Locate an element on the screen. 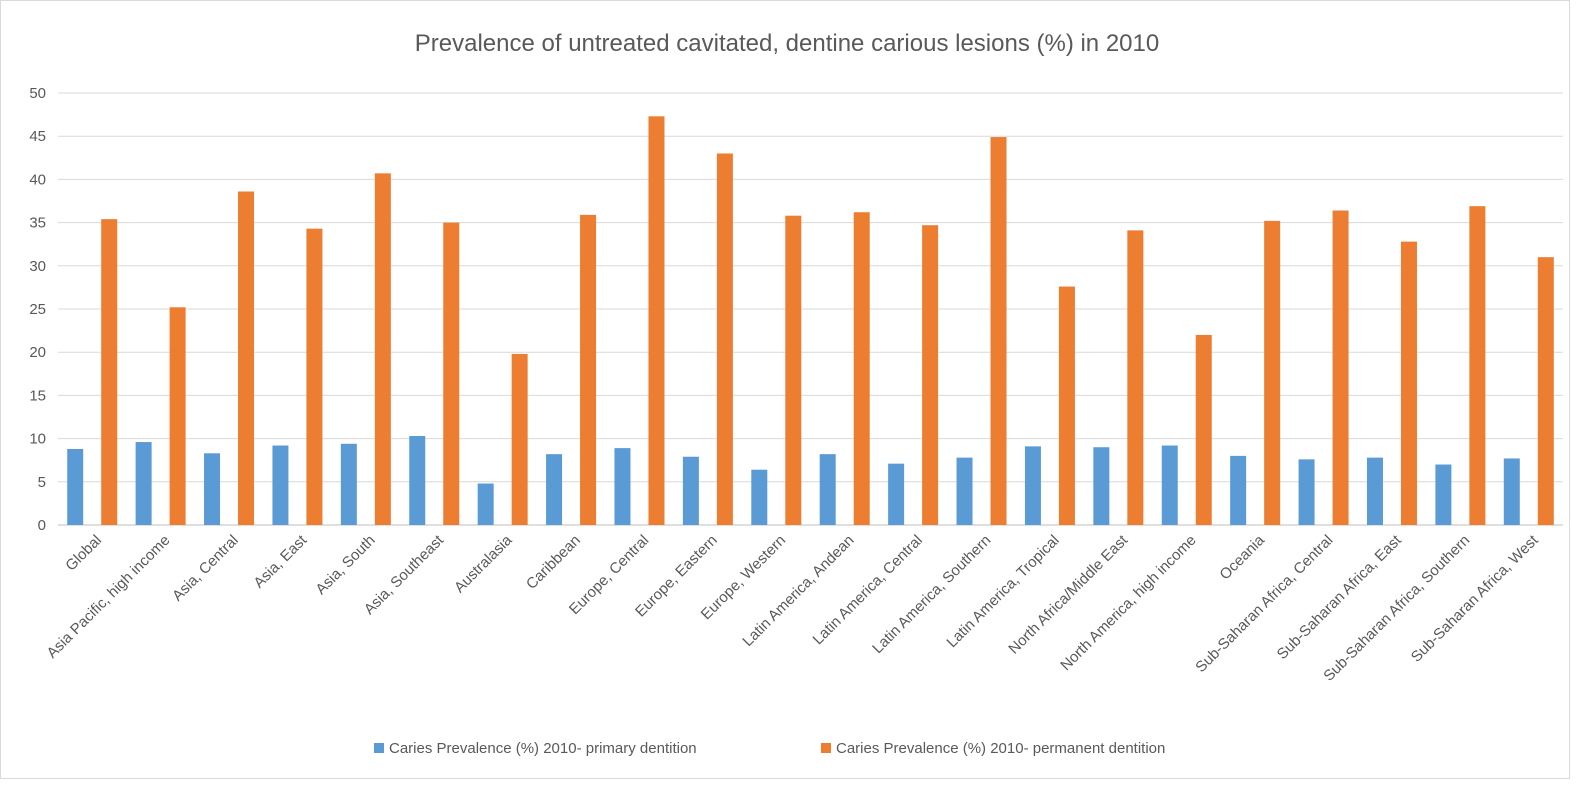 This screenshot has height=785, width=1576. y-tick-label: 15 is located at coordinates (37, 395).